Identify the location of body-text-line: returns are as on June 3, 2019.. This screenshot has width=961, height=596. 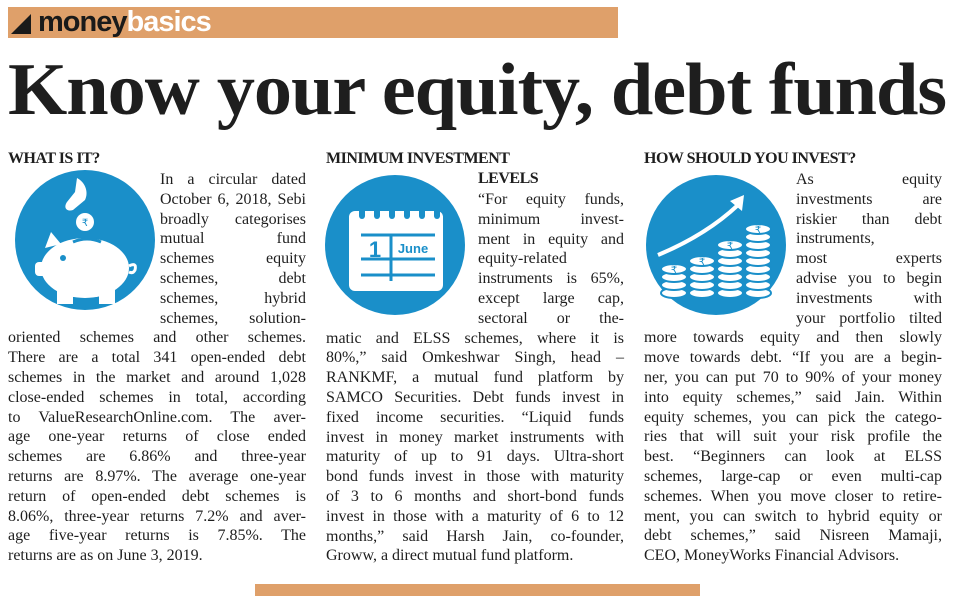
(105, 556).